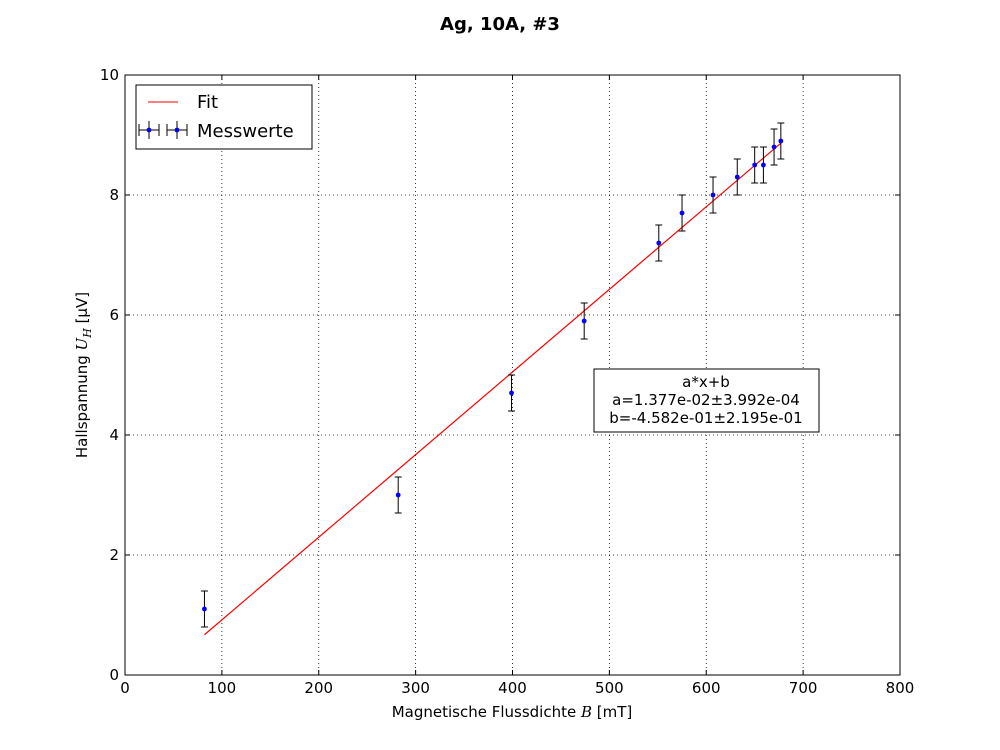 This screenshot has width=1000, height=750. I want to click on fit-annotation-box, so click(706, 400).